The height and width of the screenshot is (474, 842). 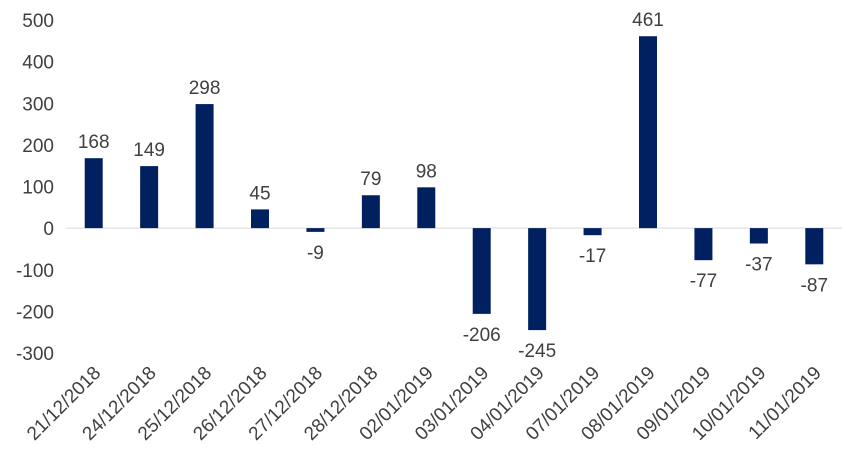 What do you see at coordinates (426, 171) in the screenshot?
I see `data-label: 98` at bounding box center [426, 171].